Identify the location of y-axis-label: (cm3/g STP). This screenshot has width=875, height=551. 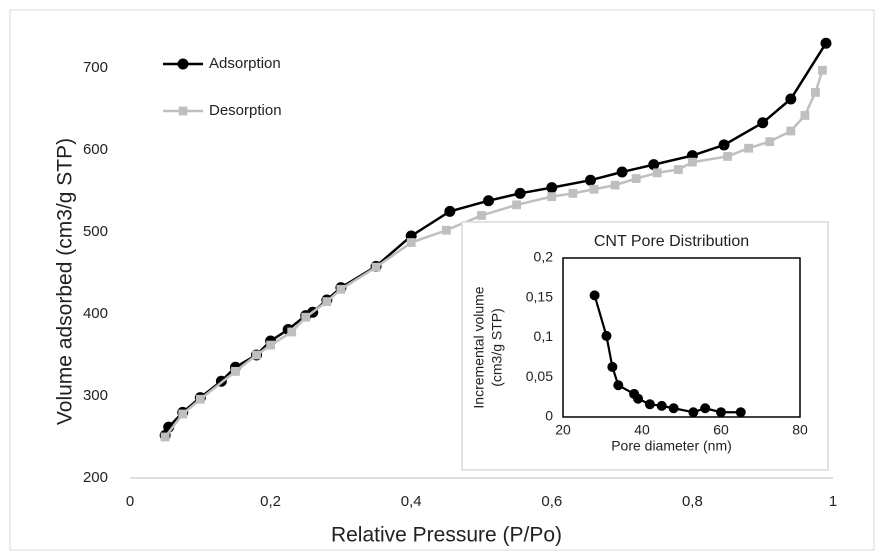
(497, 347).